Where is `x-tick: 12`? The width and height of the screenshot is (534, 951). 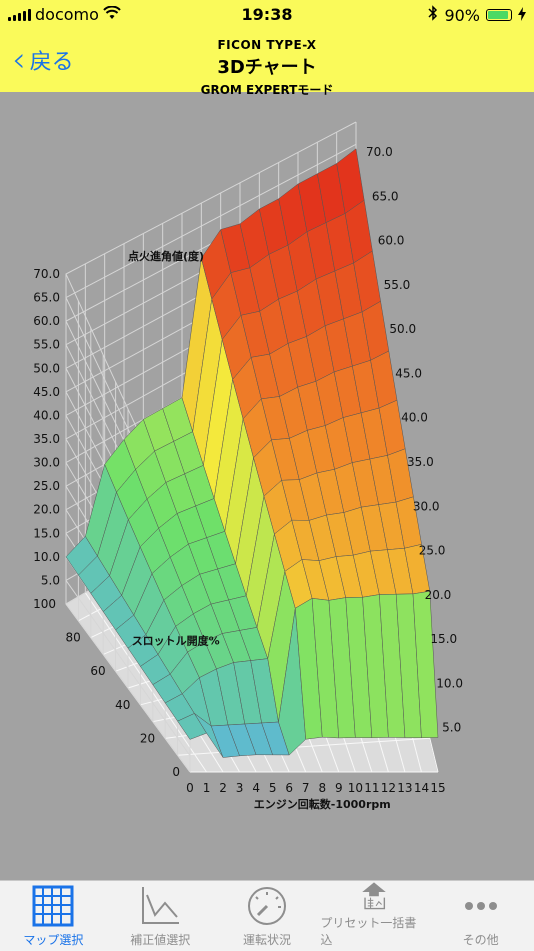 x-tick: 12 is located at coordinates (388, 788).